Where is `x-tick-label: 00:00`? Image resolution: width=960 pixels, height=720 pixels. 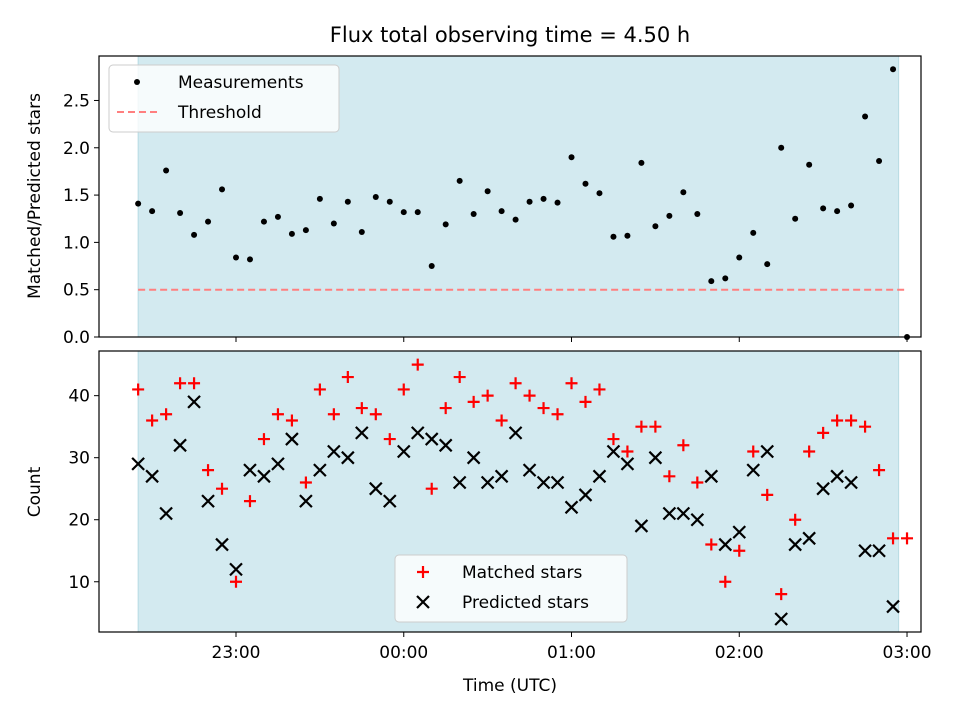 x-tick-label: 00:00 is located at coordinates (403, 653).